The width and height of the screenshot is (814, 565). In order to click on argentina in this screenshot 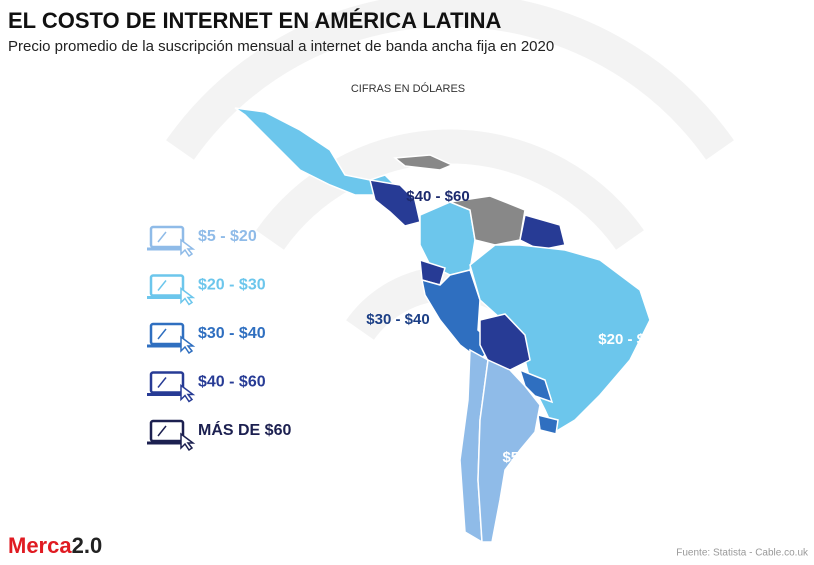, I will do `click(509, 450)`.